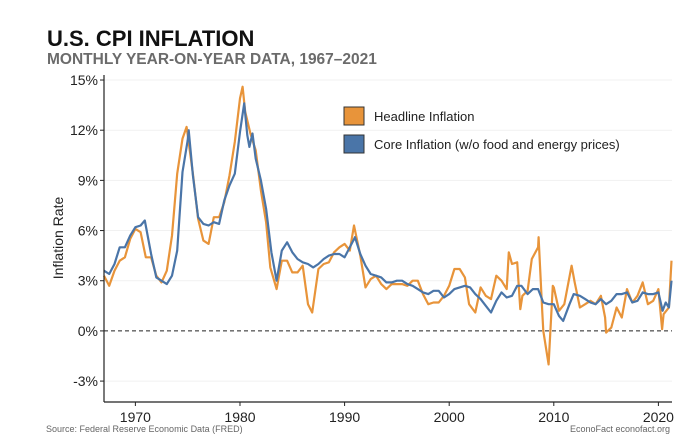 This screenshot has height=447, width=700. Describe the element at coordinates (88, 180) in the screenshot. I see `y-tick-label: 9%` at that location.